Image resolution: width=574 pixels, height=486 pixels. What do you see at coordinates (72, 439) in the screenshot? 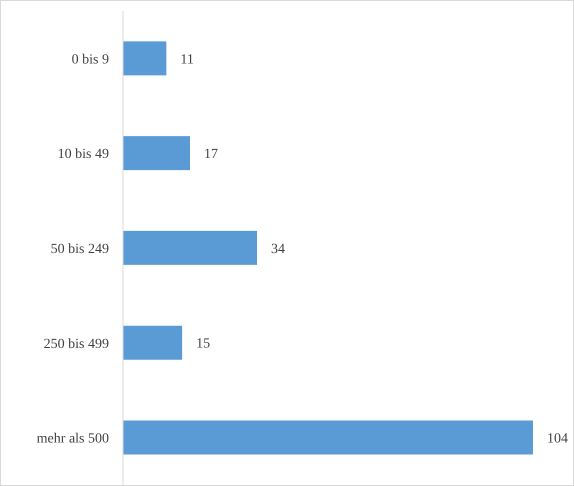
I see `y-tick-label: mehr als 500` at bounding box center [72, 439].